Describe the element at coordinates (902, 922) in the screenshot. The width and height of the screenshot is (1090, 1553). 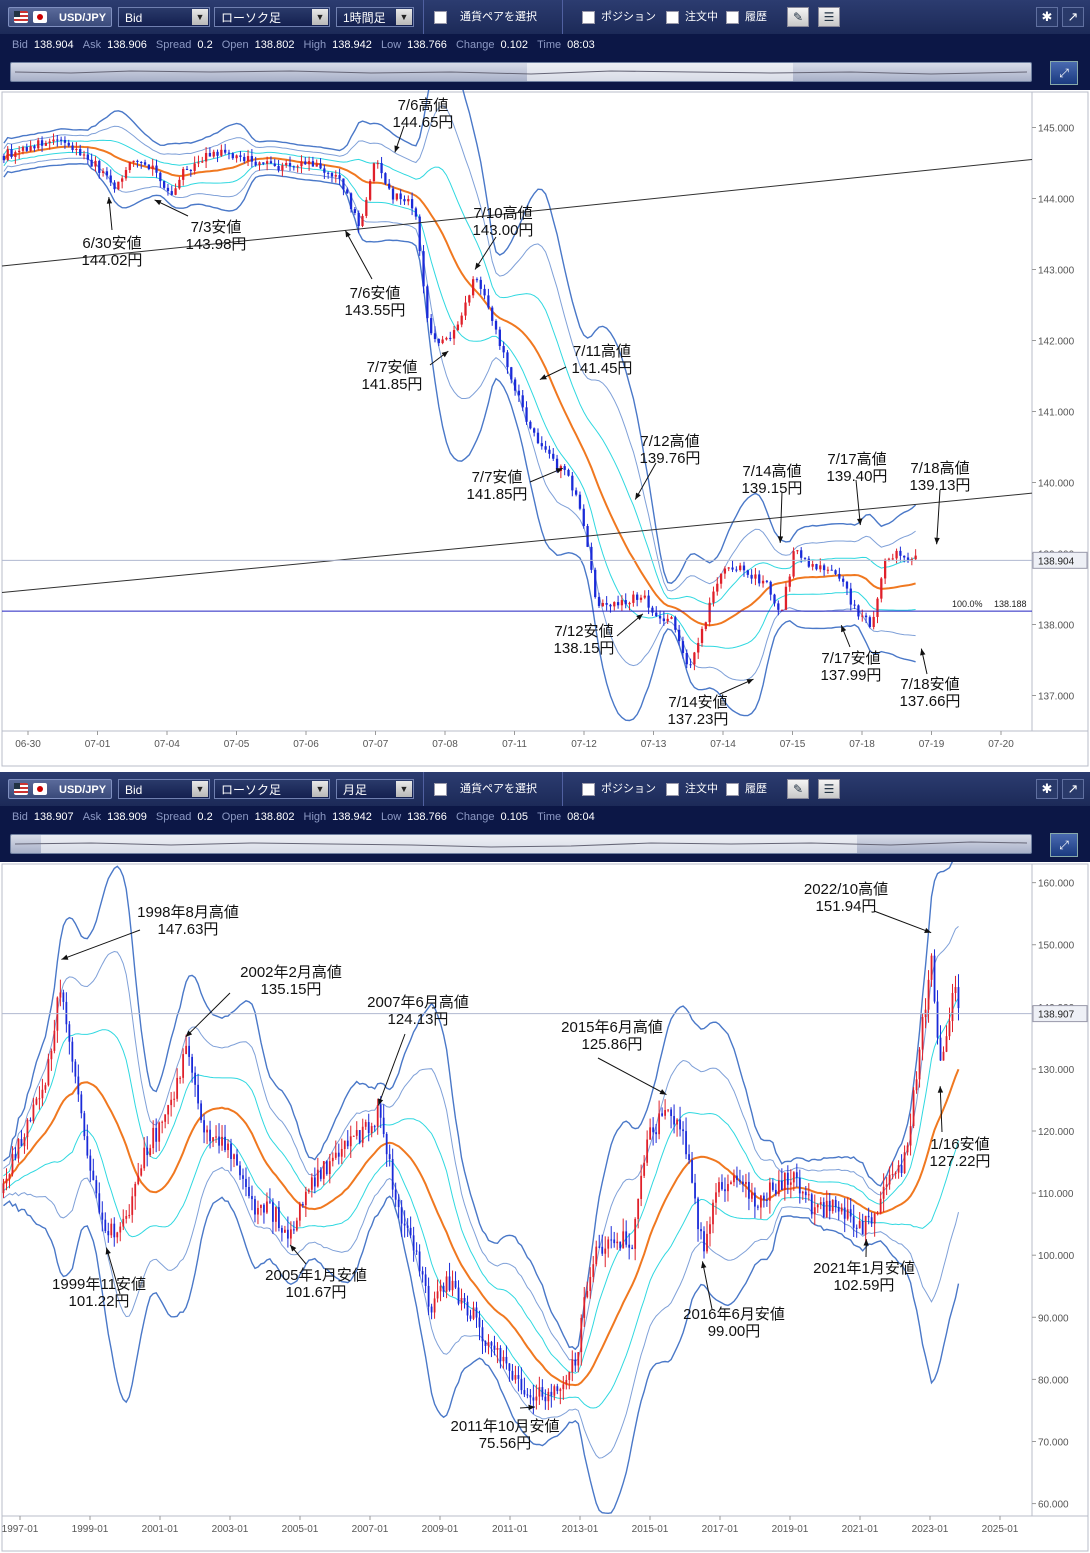
I see `annotation-arrow` at that location.